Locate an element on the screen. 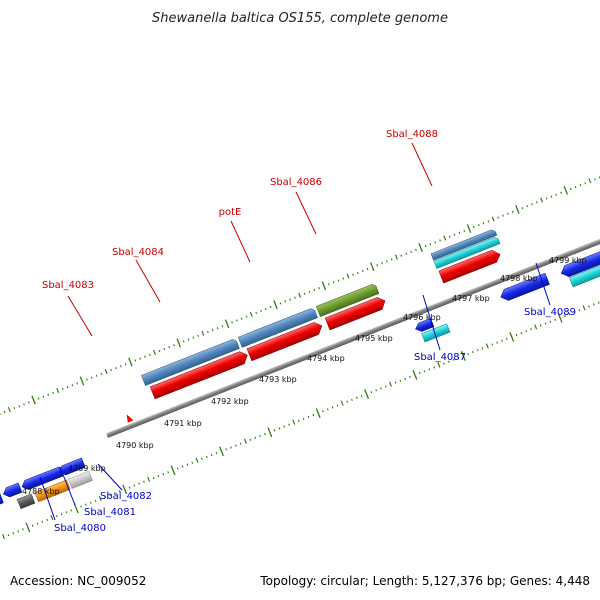  gene-label-sbal-4084: Sbal_4084 is located at coordinates (138, 252).